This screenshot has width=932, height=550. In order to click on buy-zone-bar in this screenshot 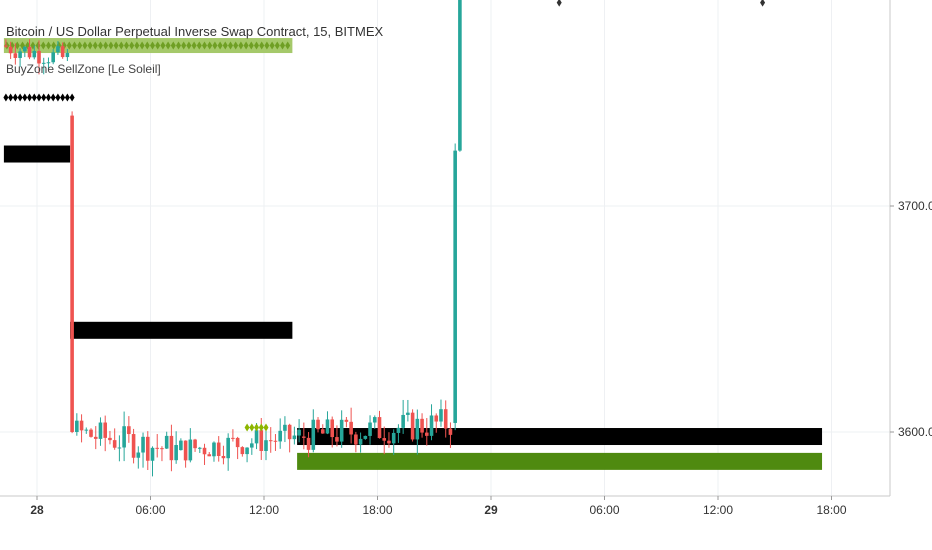, I will do `click(560, 461)`.